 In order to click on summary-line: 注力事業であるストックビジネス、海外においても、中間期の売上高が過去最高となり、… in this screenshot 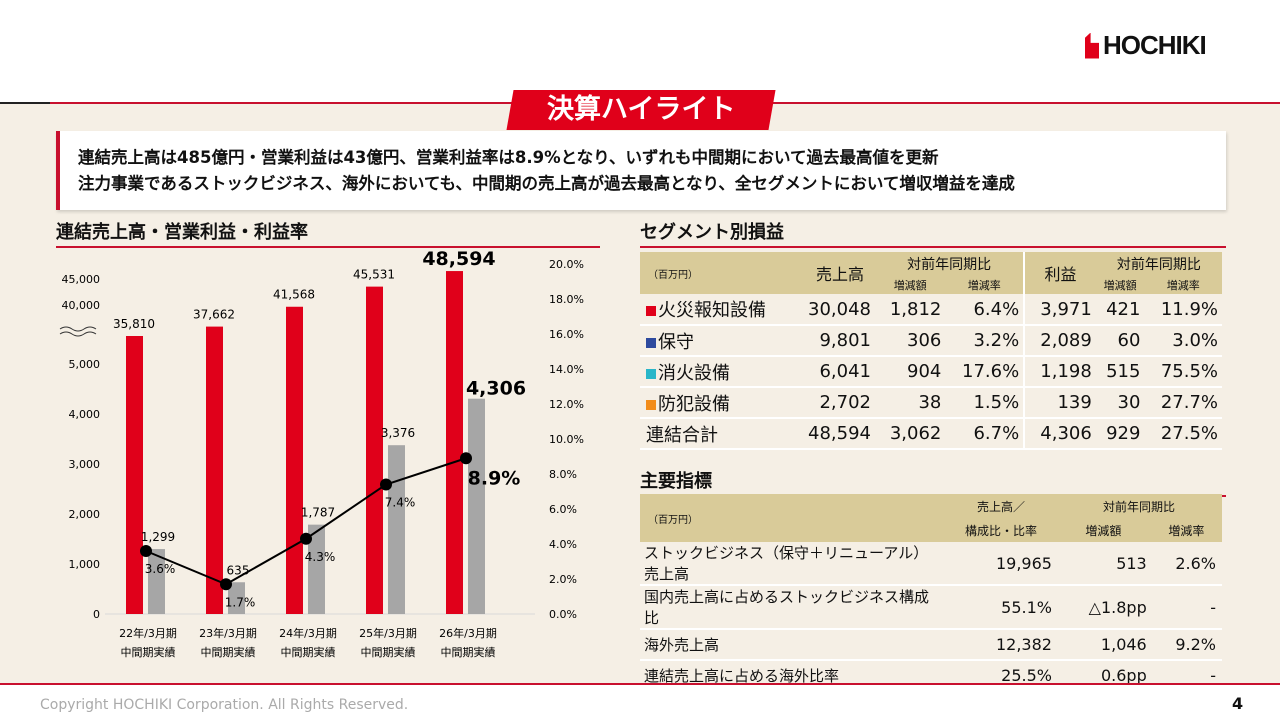, I will do `click(546, 183)`.